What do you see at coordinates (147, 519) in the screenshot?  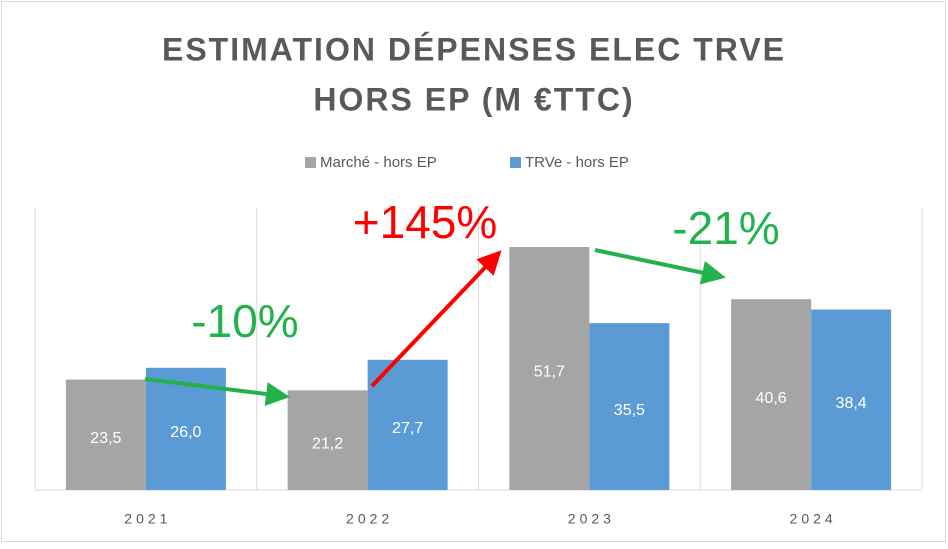 I see `x-tick-label: 2021` at bounding box center [147, 519].